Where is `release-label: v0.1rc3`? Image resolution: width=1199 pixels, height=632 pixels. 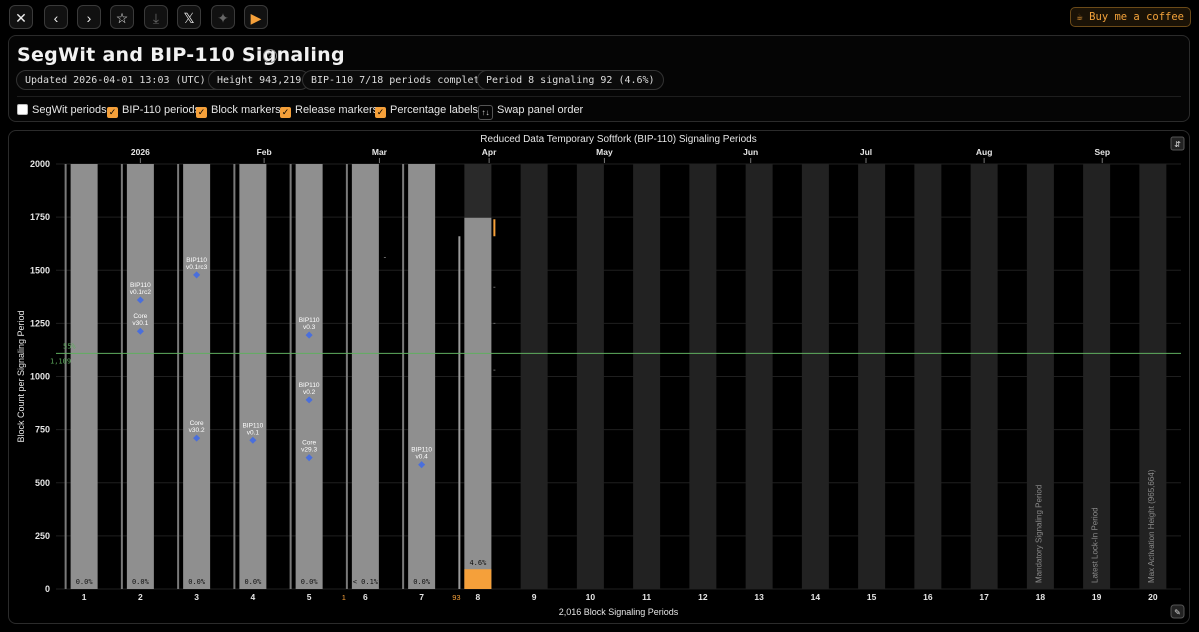 release-label: v0.1rc3 is located at coordinates (197, 267).